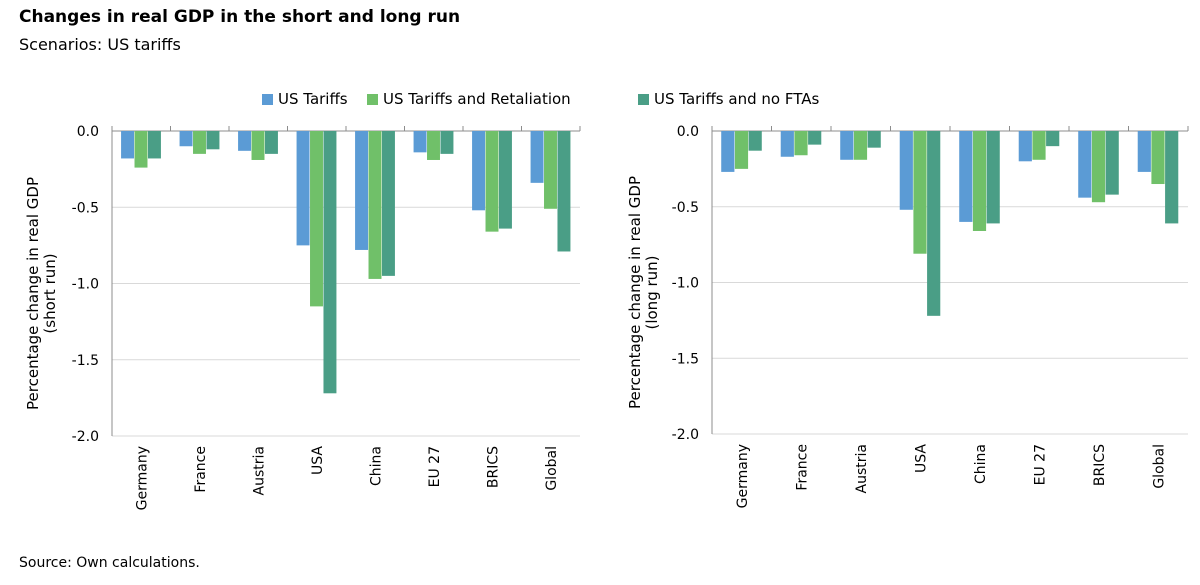 The width and height of the screenshot is (1200, 585). Describe the element at coordinates (477, 99) in the screenshot. I see `legend-label: US Tariffs and Retaliation` at that location.